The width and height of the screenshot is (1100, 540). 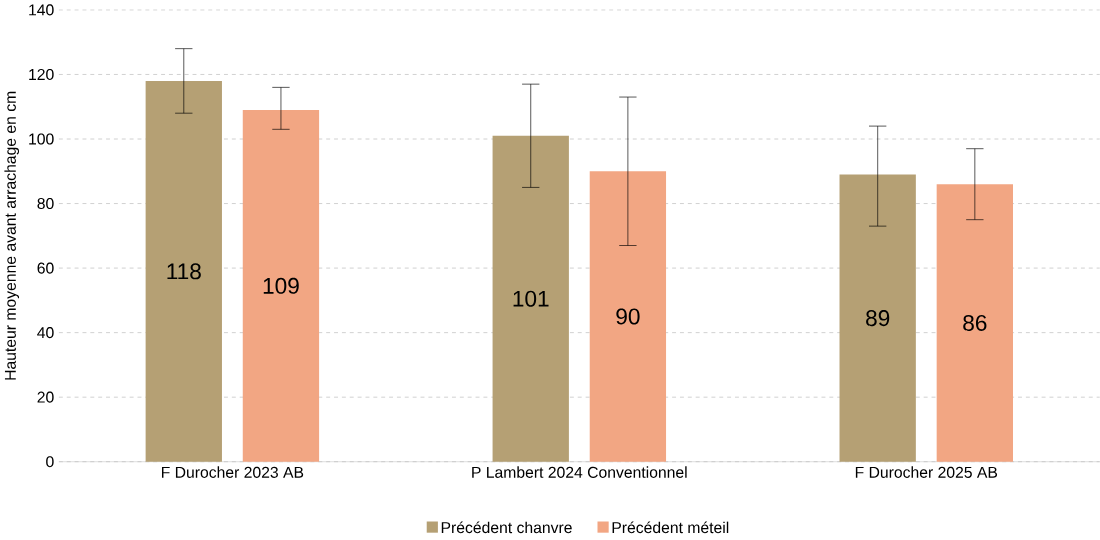 What do you see at coordinates (41, 139) in the screenshot?
I see `y-tick-label: 100` at bounding box center [41, 139].